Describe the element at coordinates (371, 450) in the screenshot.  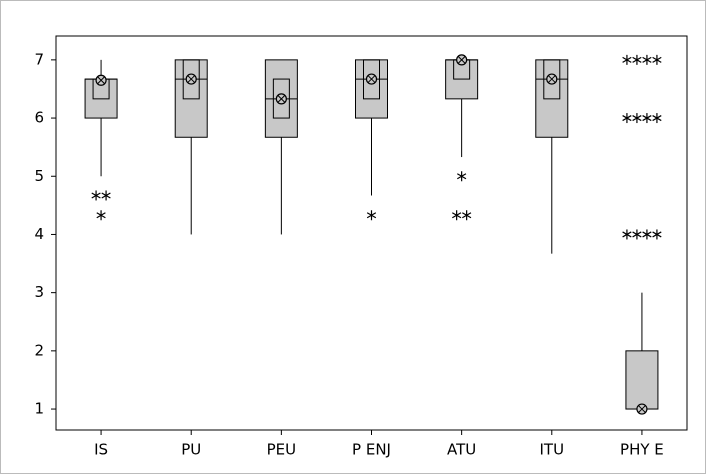
I see `x-tick-label: P ENJ` at that location.